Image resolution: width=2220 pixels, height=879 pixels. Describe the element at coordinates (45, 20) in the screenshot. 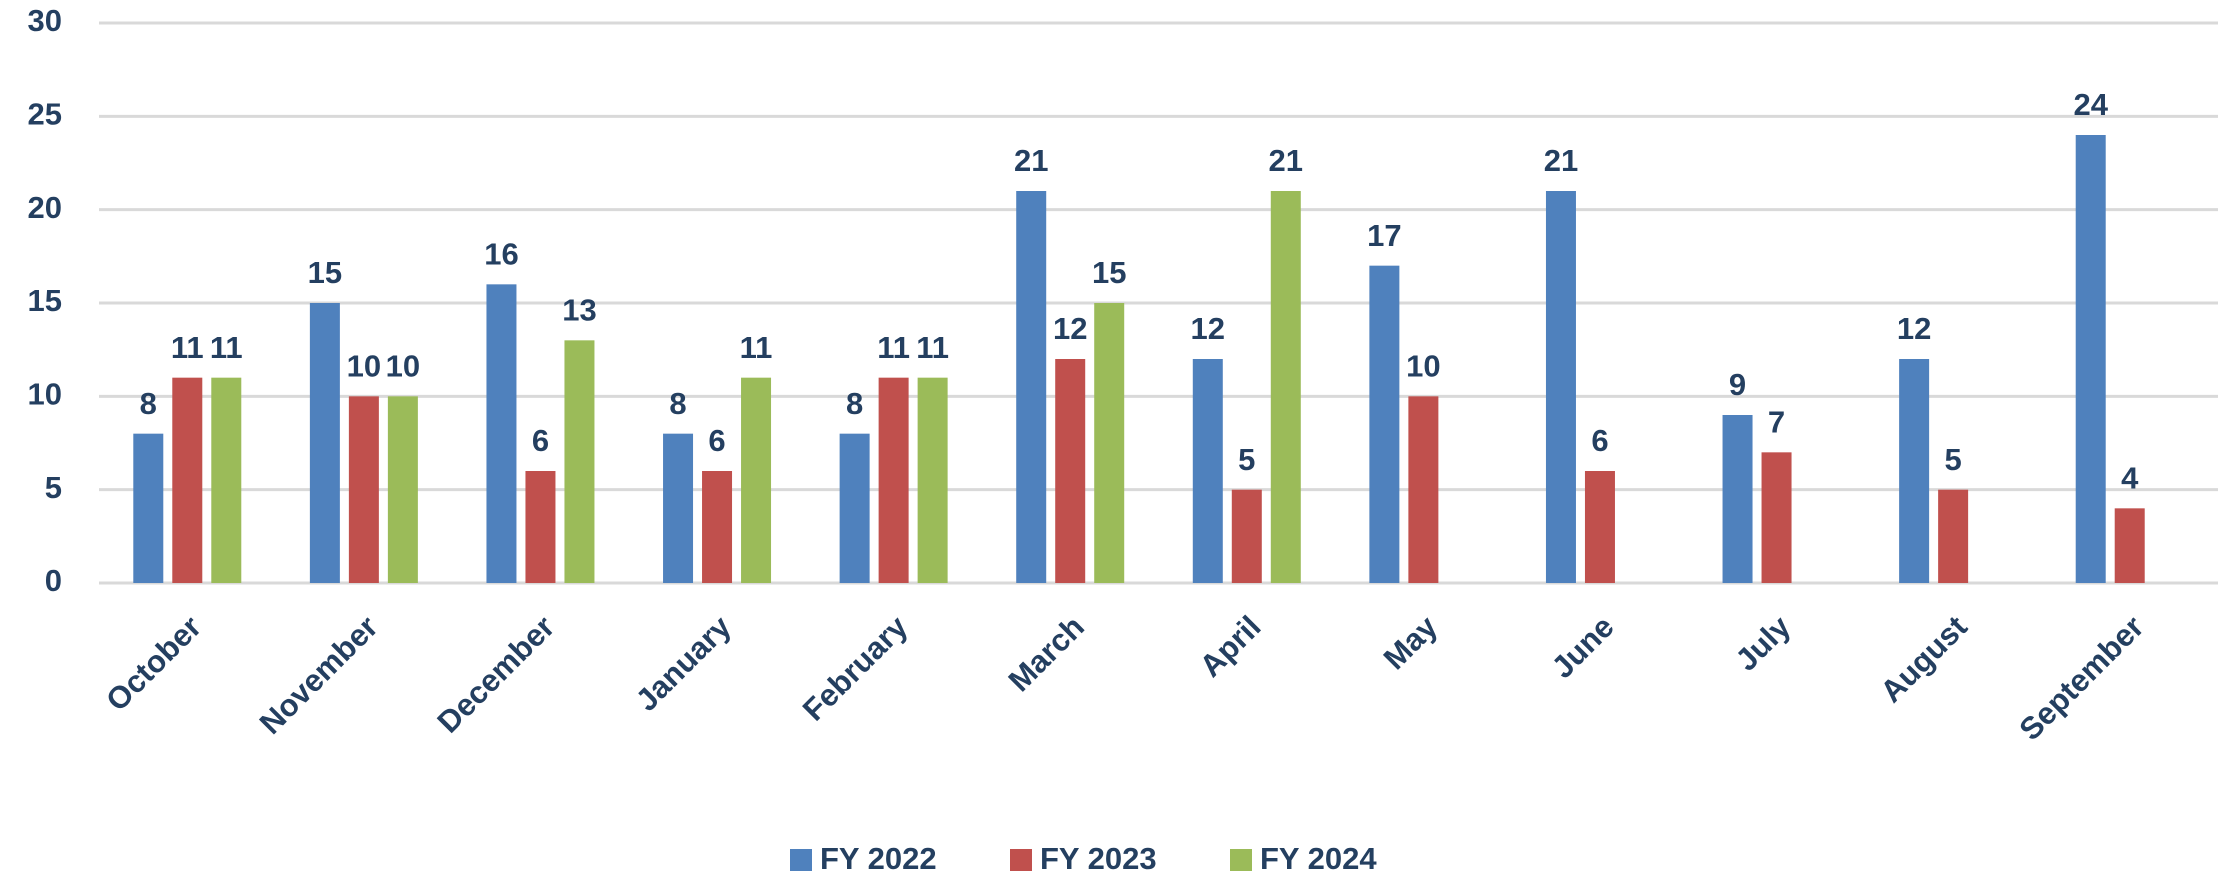

I see `y-tick-label: 30` at that location.